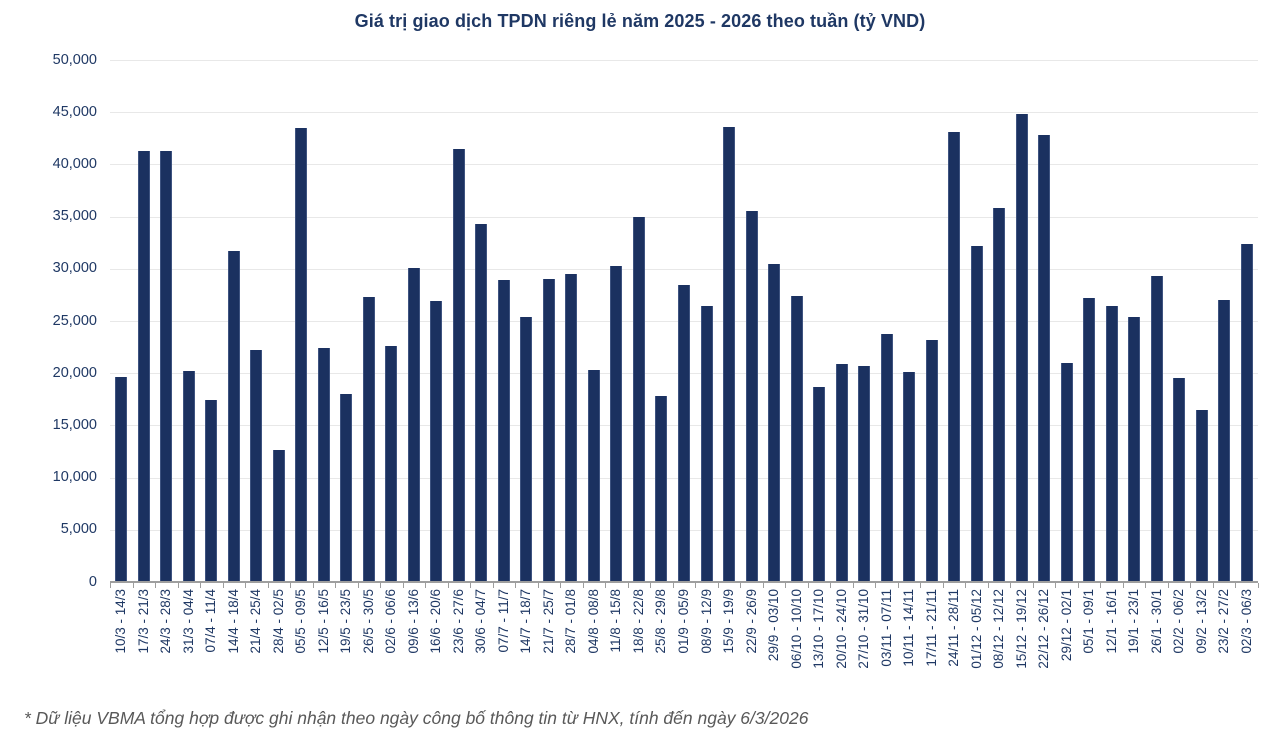 This screenshot has width=1280, height=745. I want to click on x-axis-label-cell: 05/5 - 09/5, so click(301, 640).